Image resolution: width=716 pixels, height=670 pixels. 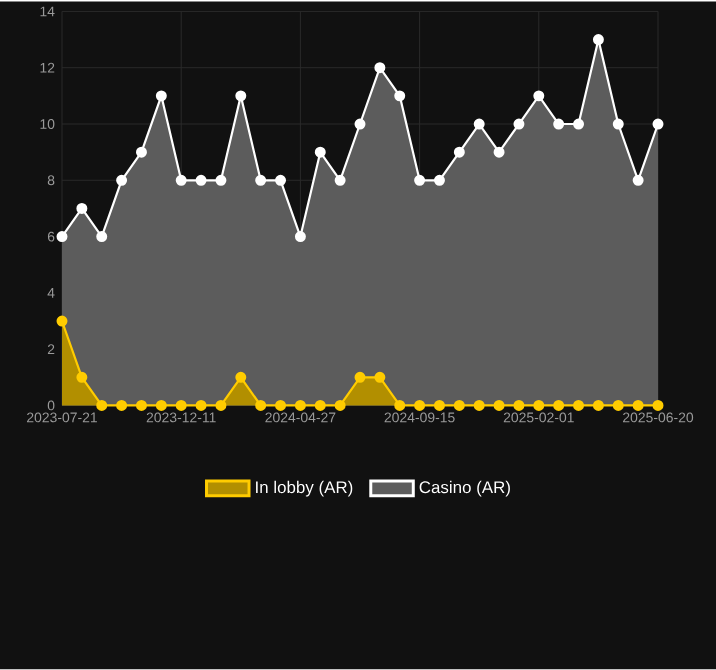 I want to click on legend-label: Casino (AR), so click(x=464, y=489).